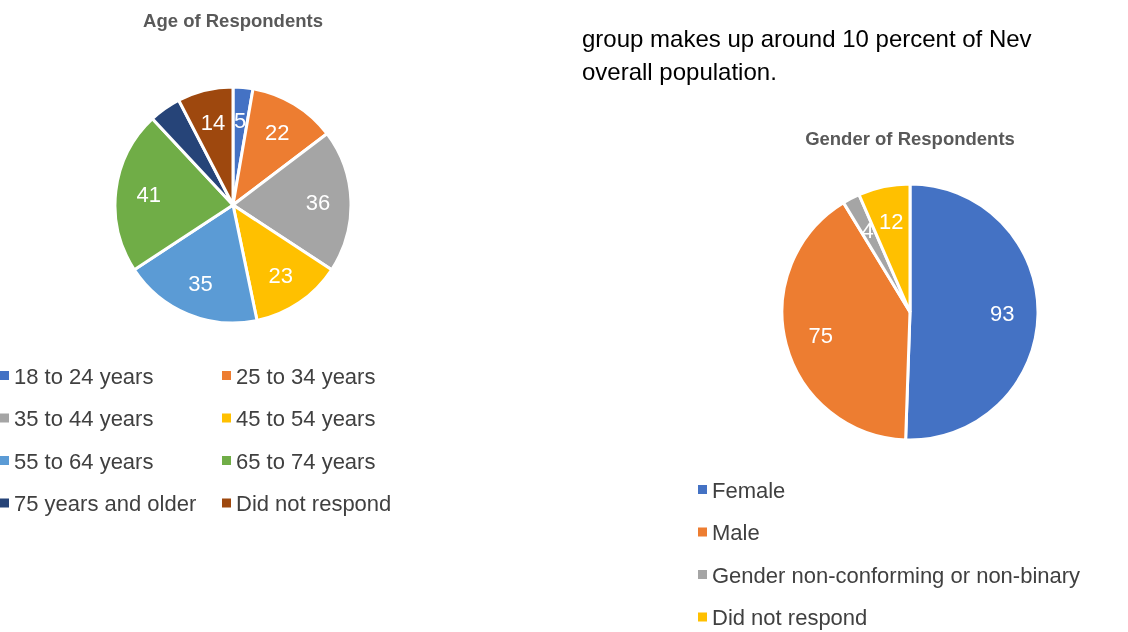 The height and width of the screenshot is (632, 1128). What do you see at coordinates (213, 122) in the screenshot?
I see `data-label: 14` at bounding box center [213, 122].